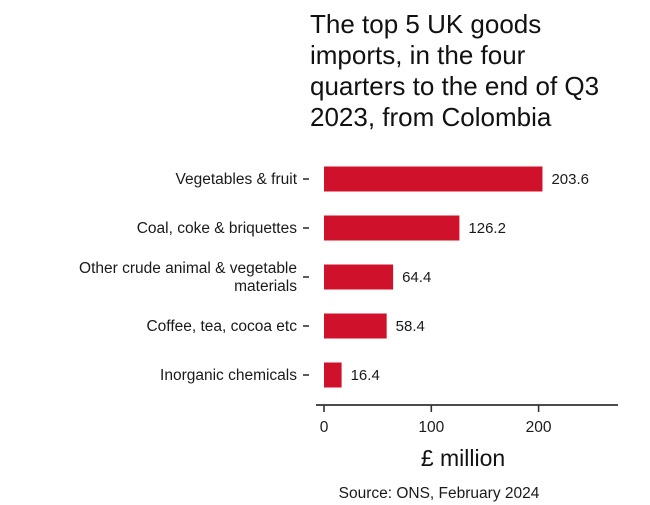 The width and height of the screenshot is (650, 505). Describe the element at coordinates (265, 286) in the screenshot. I see `category-label-3-line-2: materials` at that location.